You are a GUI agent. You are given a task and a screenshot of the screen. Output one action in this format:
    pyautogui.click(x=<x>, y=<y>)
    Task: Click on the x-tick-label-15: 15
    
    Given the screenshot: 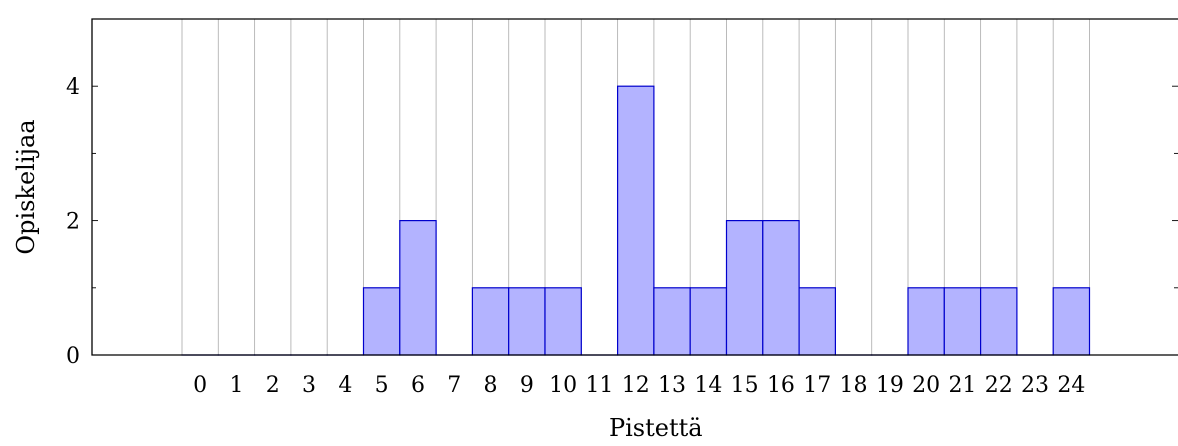 What is the action you would take?
    pyautogui.click(x=745, y=385)
    